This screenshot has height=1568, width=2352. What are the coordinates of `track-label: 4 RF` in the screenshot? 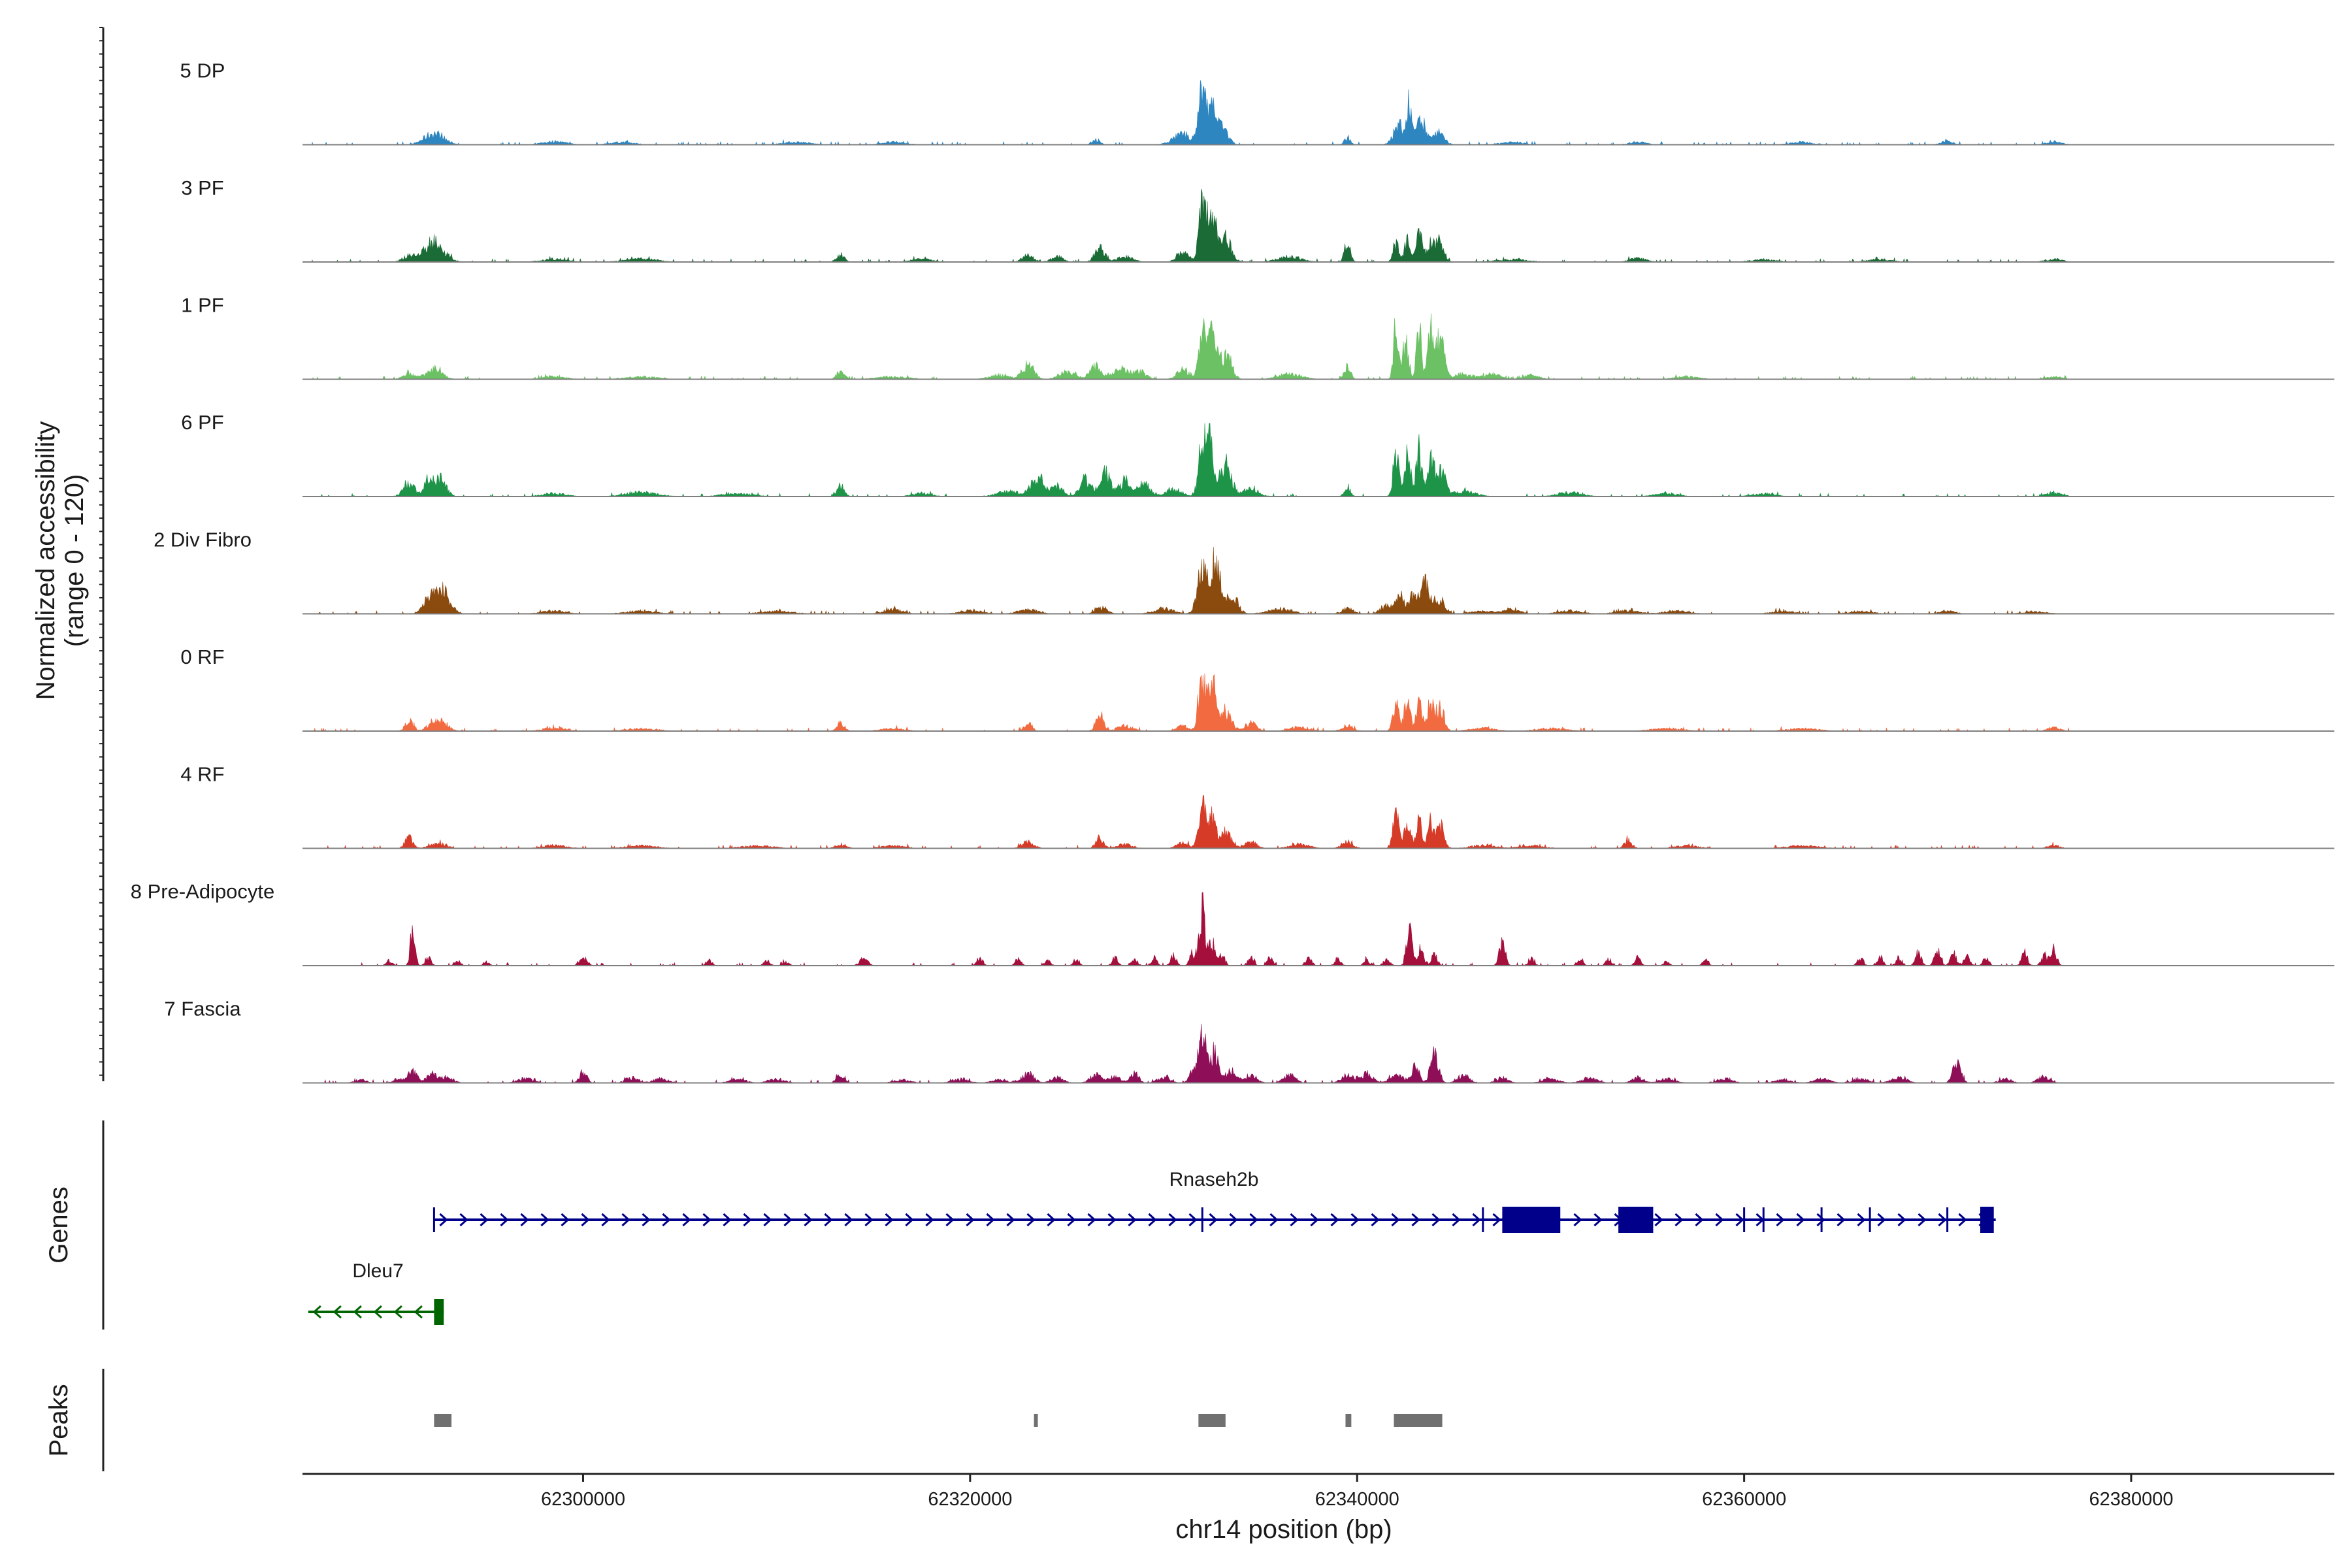 It's located at (202, 774).